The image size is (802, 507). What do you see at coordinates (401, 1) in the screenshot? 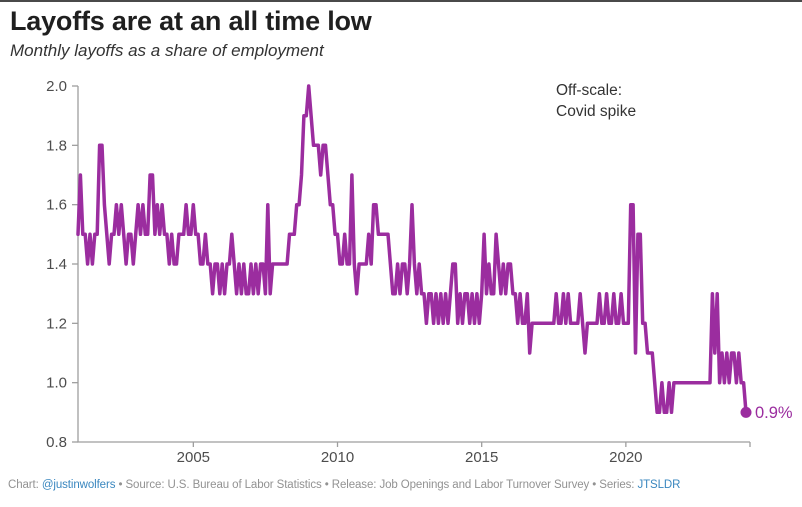
I see `top-border` at bounding box center [401, 1].